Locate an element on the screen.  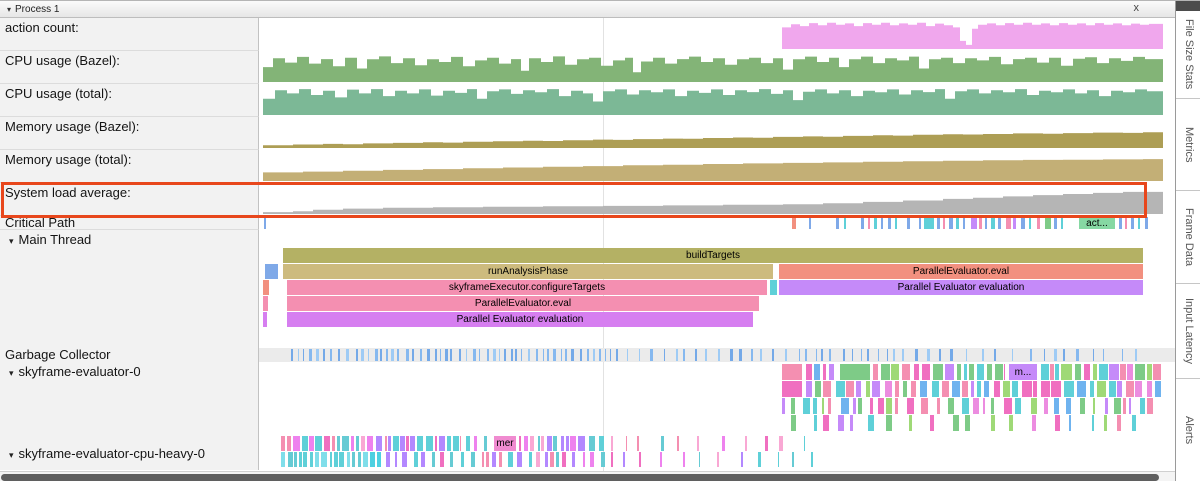
tab-file-size-stats: File Size Stats is located at coordinates (1188, 55).